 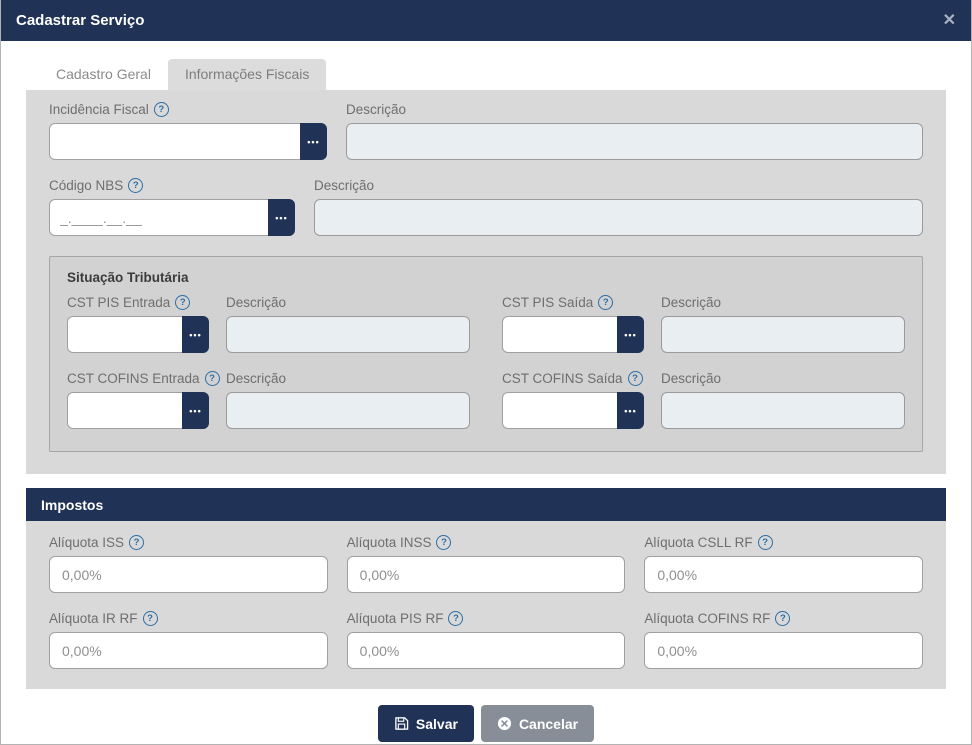 I want to click on modal-footer: Salvar Cancelar, so click(x=486, y=716).